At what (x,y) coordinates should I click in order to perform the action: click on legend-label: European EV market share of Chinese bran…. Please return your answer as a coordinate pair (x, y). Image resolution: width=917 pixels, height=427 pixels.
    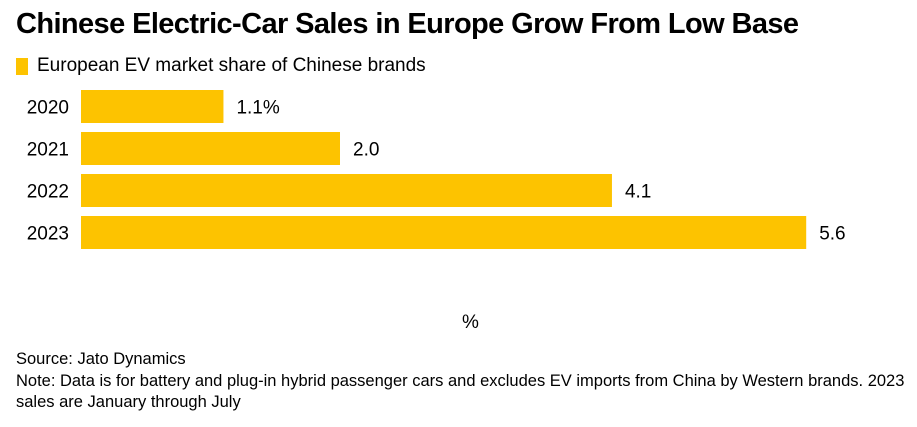
    Looking at the image, I should click on (231, 65).